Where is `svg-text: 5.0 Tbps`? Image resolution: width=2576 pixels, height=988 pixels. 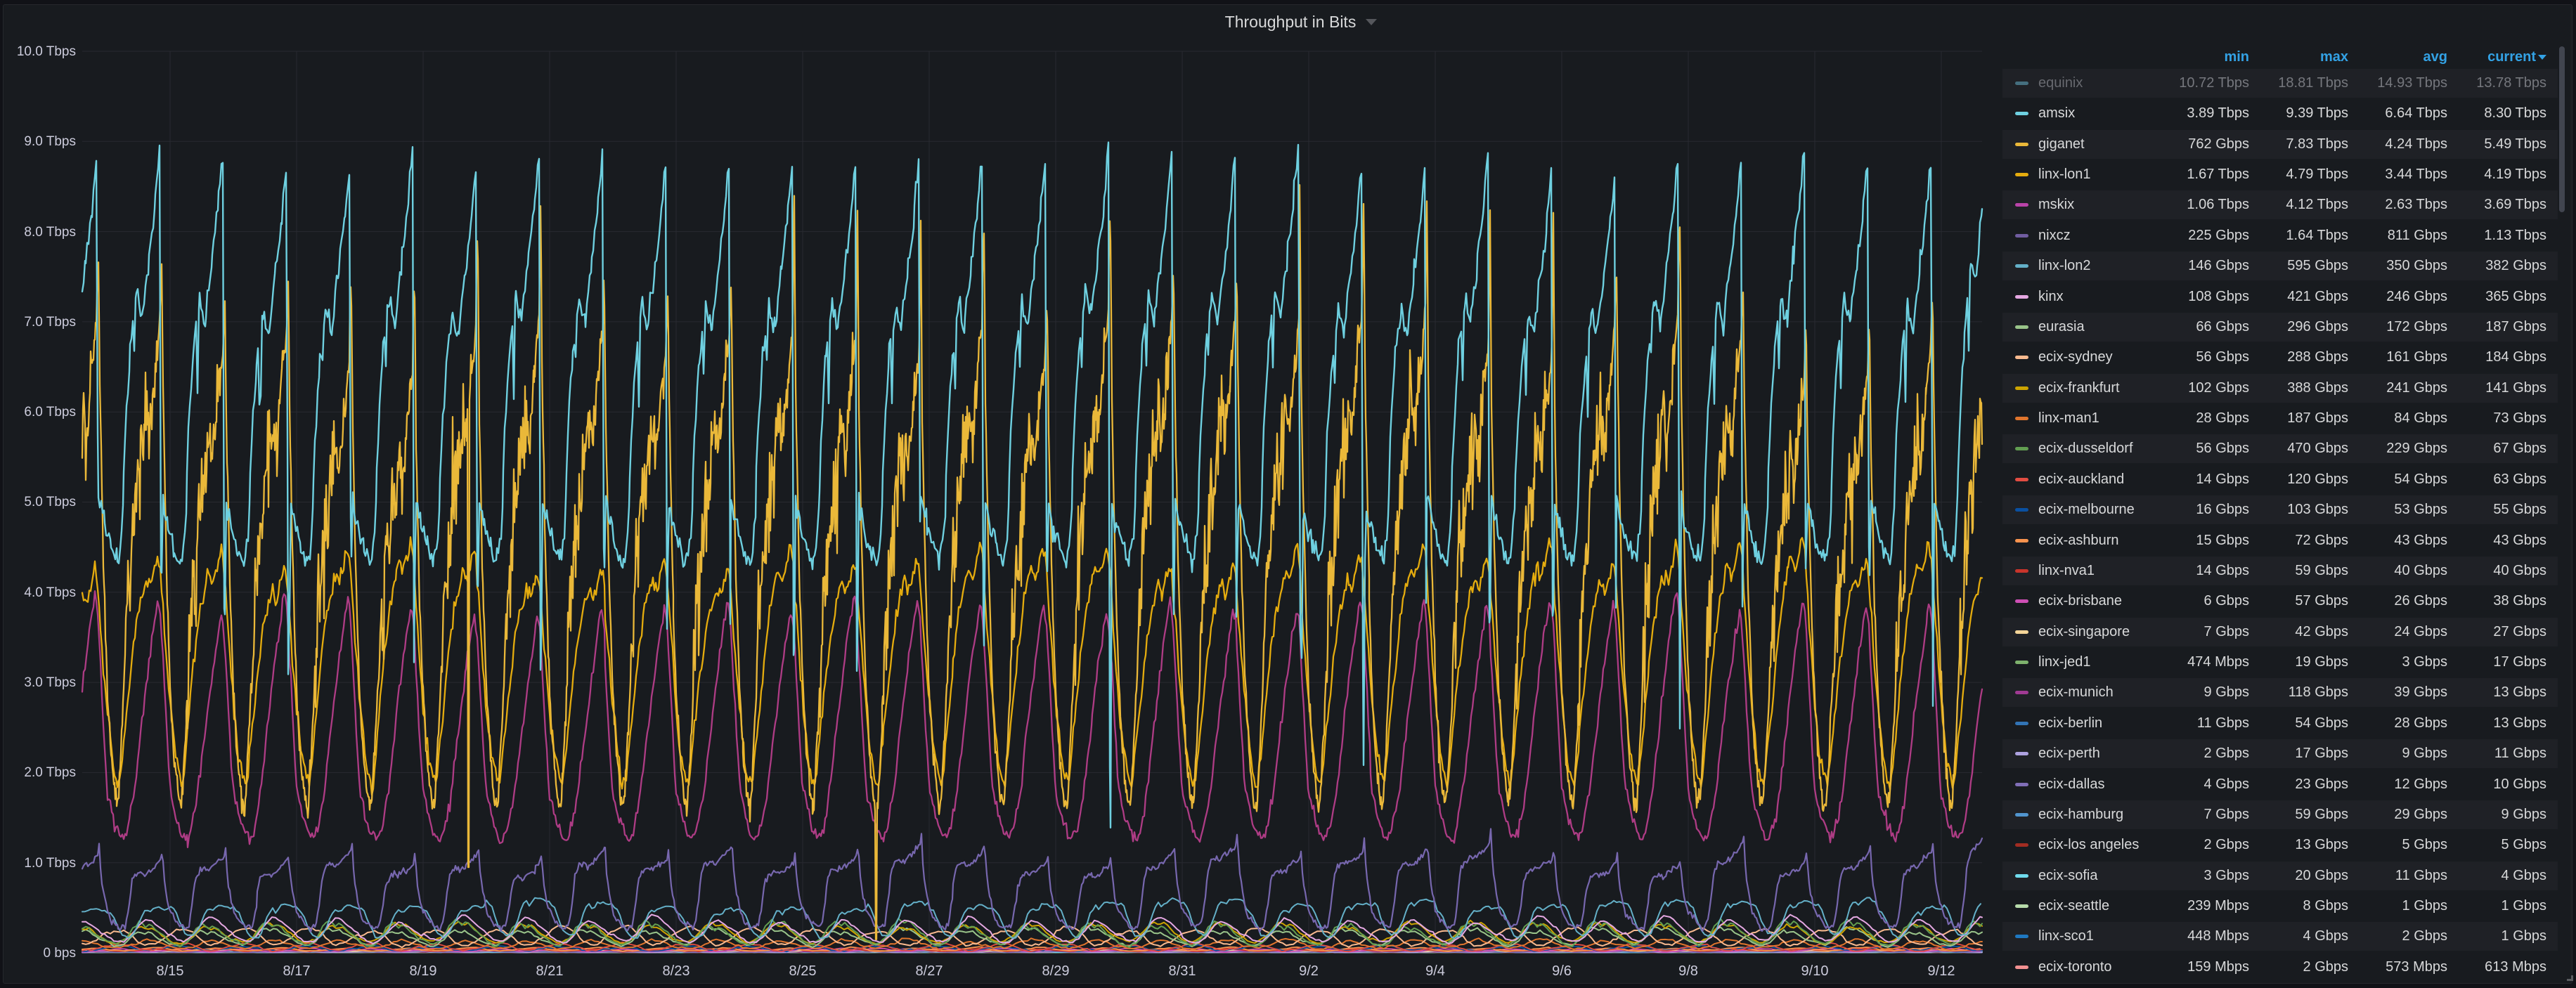
svg-text: 5.0 Tbps is located at coordinates (50, 502).